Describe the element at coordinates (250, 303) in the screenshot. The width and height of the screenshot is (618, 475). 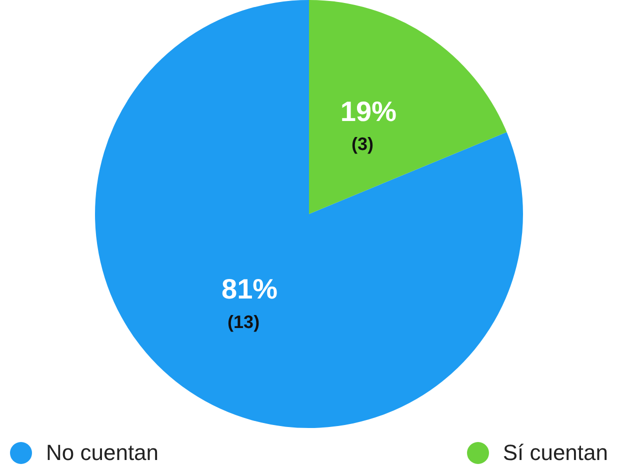
I see `data-label: 81% (13)` at that location.